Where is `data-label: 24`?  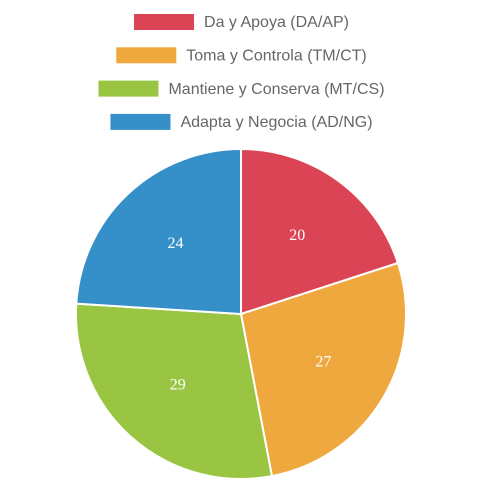 data-label: 24 is located at coordinates (175, 243).